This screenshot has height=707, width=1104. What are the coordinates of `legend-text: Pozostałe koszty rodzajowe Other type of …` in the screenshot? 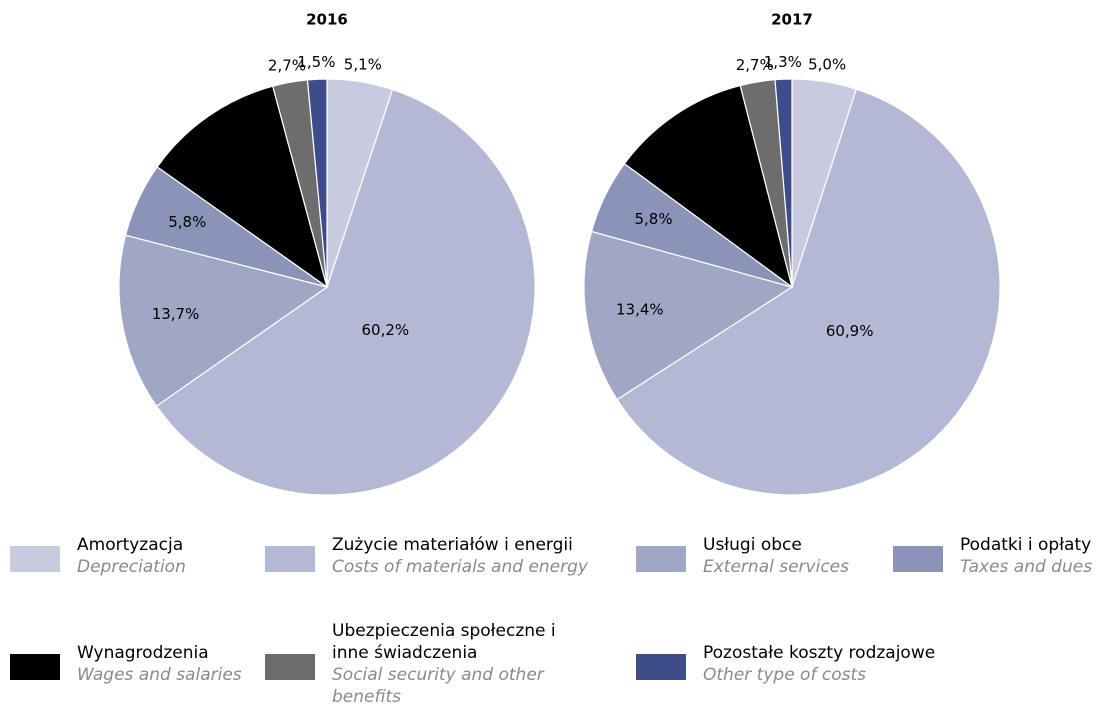 It's located at (853, 664).